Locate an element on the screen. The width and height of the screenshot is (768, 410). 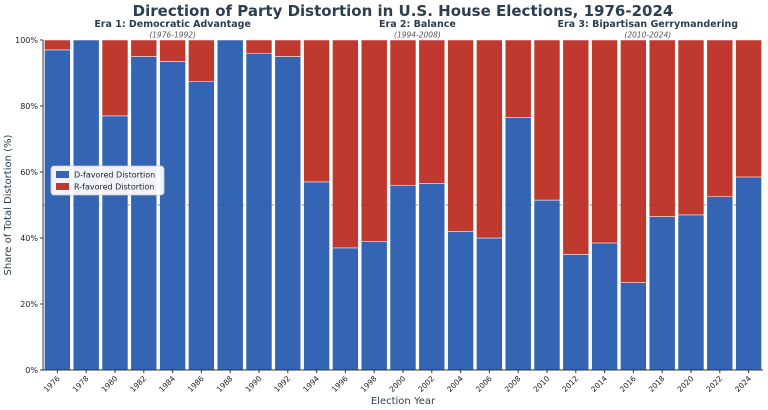
r-favored-bar-1984 is located at coordinates (172, 50).